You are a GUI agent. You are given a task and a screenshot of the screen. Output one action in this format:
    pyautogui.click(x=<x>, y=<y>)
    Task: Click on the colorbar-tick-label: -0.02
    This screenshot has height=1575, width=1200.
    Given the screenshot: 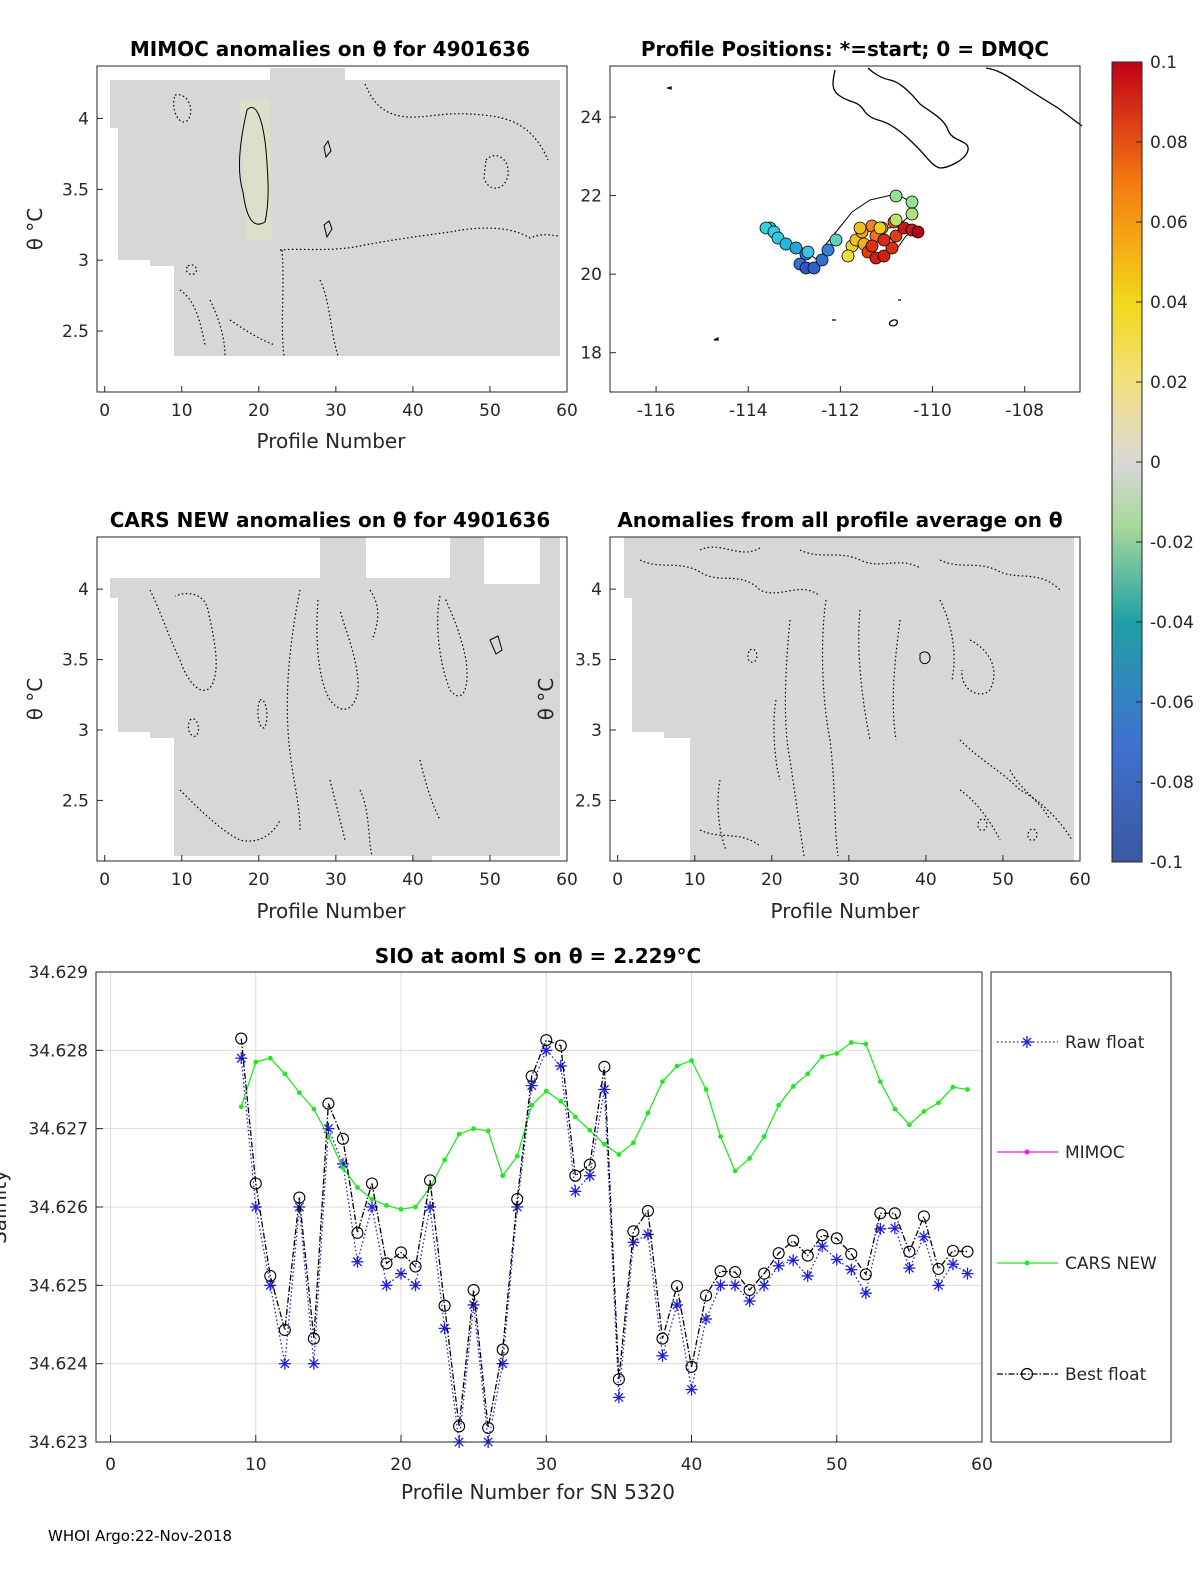 What is the action you would take?
    pyautogui.click(x=1172, y=543)
    